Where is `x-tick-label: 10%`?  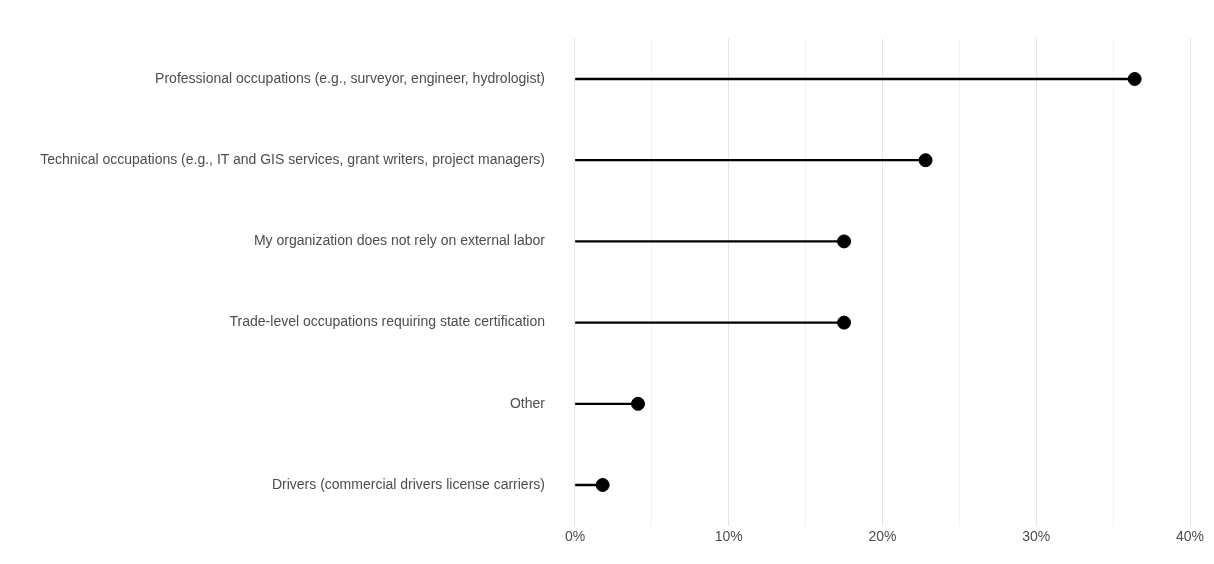
x-tick-label: 10% is located at coordinates (728, 535).